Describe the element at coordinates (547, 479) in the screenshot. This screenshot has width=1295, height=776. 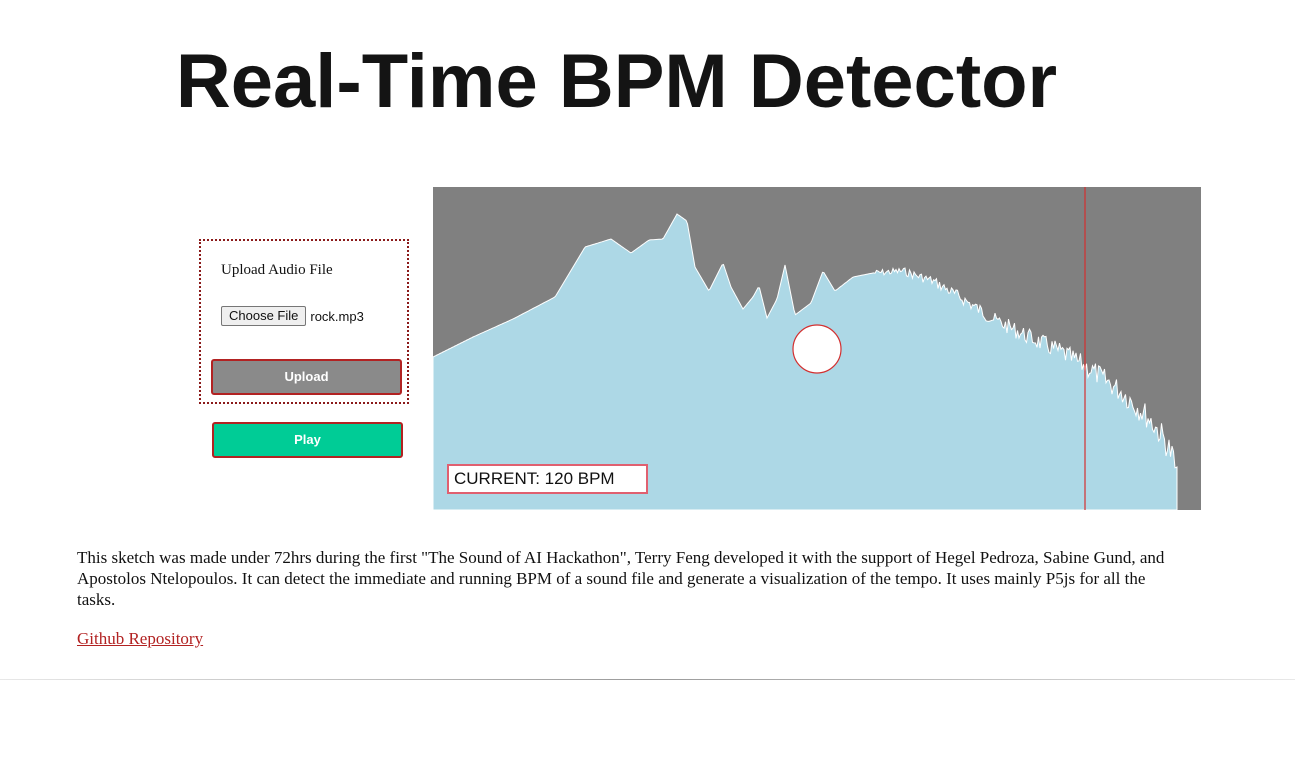
I see `current-bpm-display: CURRENT: 120 BPM` at that location.